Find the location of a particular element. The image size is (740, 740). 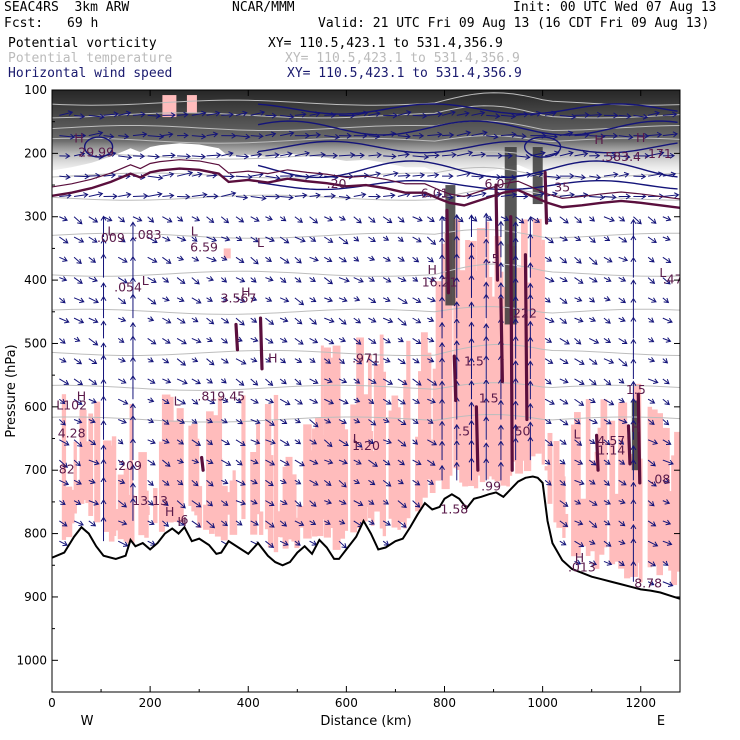

pv-tropopause-contour is located at coordinates (366, 188).